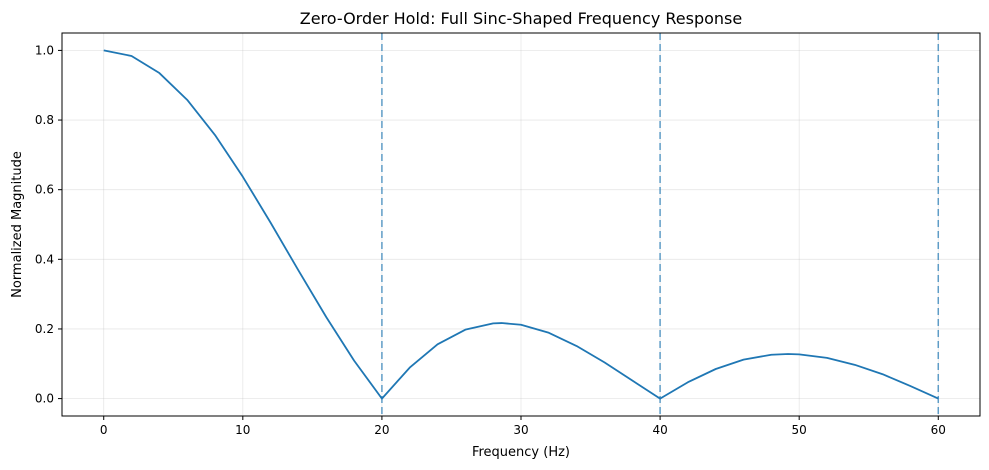  I want to click on x-tick-label: 10, so click(242, 430).